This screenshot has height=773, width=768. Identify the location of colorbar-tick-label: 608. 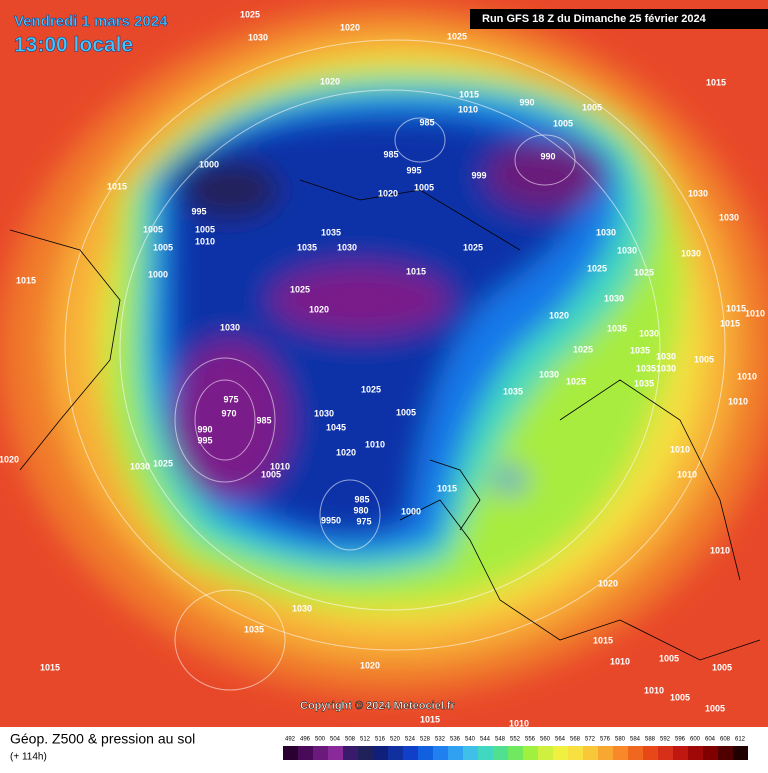
(725, 740).